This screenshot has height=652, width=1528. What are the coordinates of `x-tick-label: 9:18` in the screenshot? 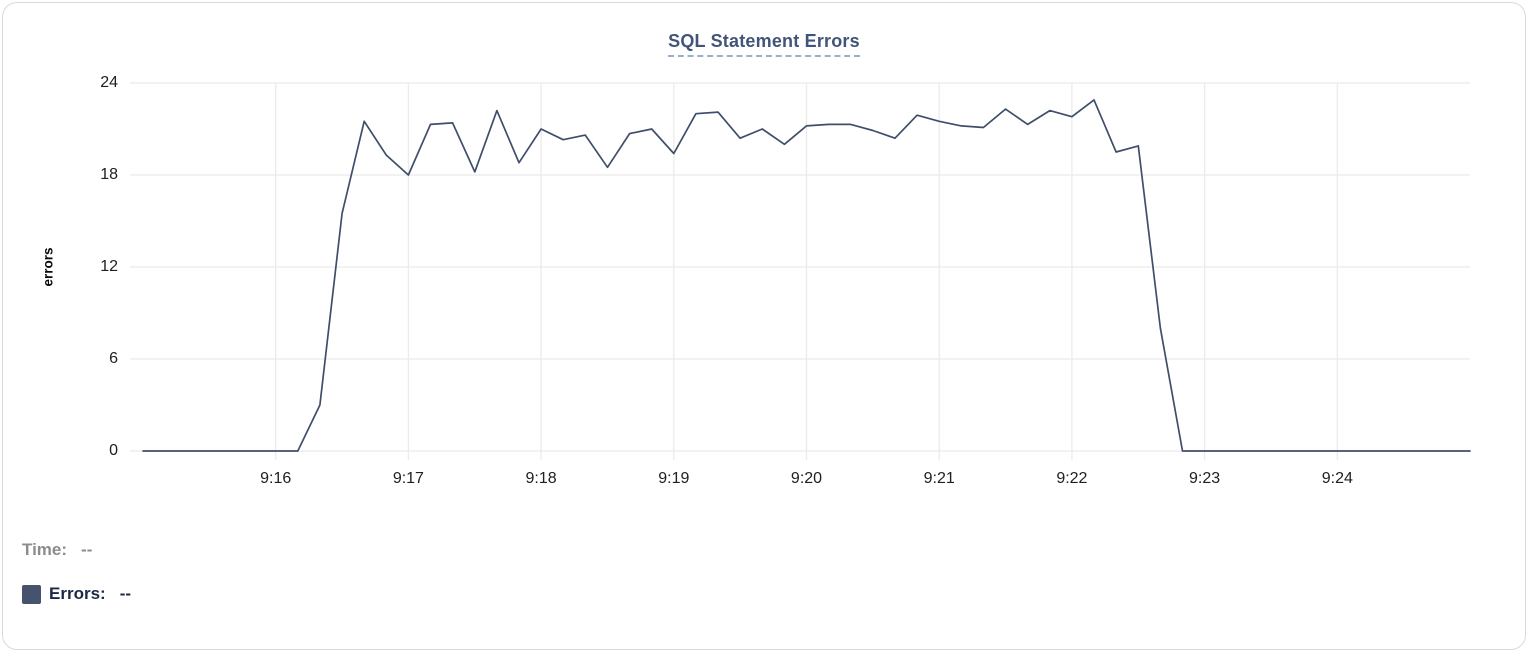 It's located at (541, 478).